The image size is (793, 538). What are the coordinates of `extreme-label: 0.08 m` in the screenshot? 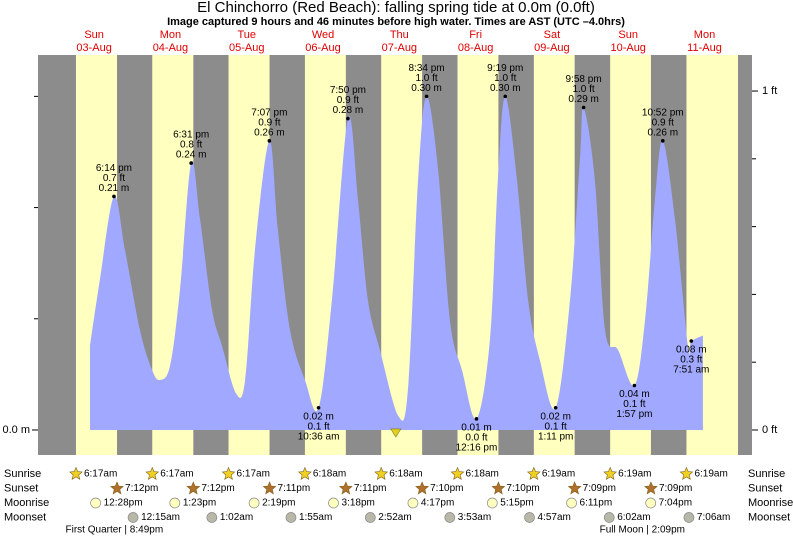 It's located at (691, 350).